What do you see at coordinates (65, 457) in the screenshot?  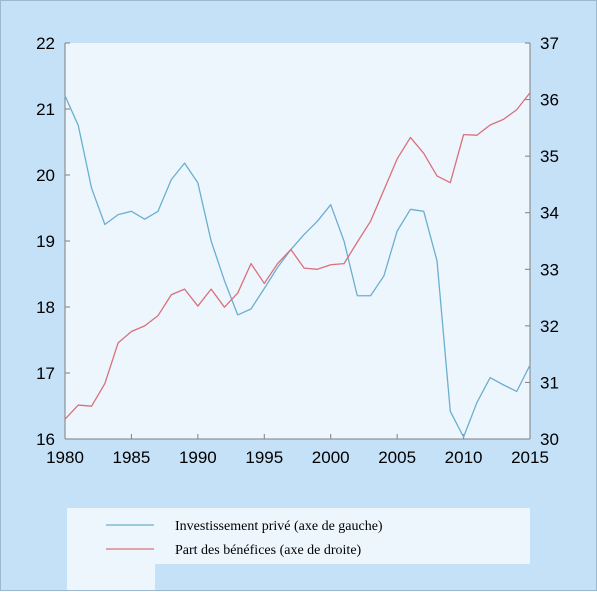 I see `x-tick-label: 1980` at bounding box center [65, 457].